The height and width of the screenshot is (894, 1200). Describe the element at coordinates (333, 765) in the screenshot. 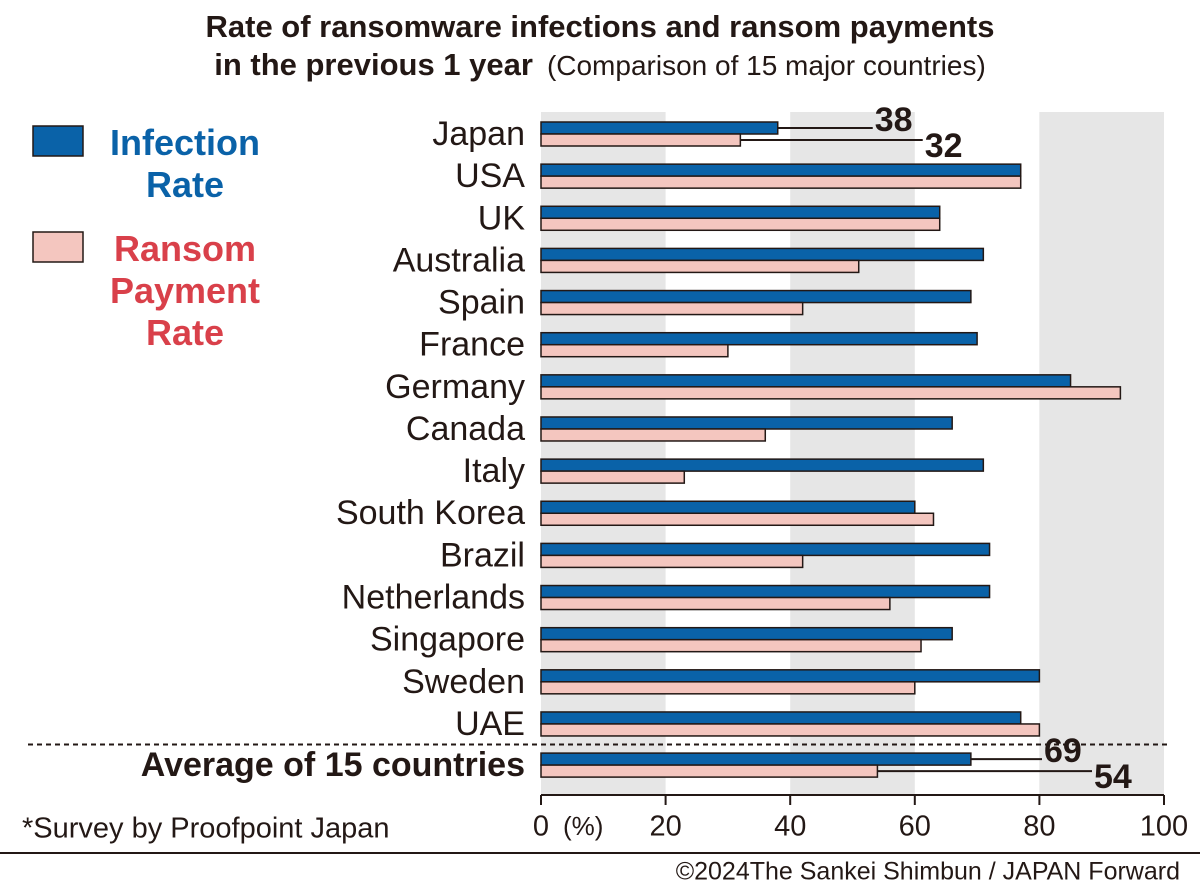

I see `y-tick-label: Average of 15 countries` at that location.